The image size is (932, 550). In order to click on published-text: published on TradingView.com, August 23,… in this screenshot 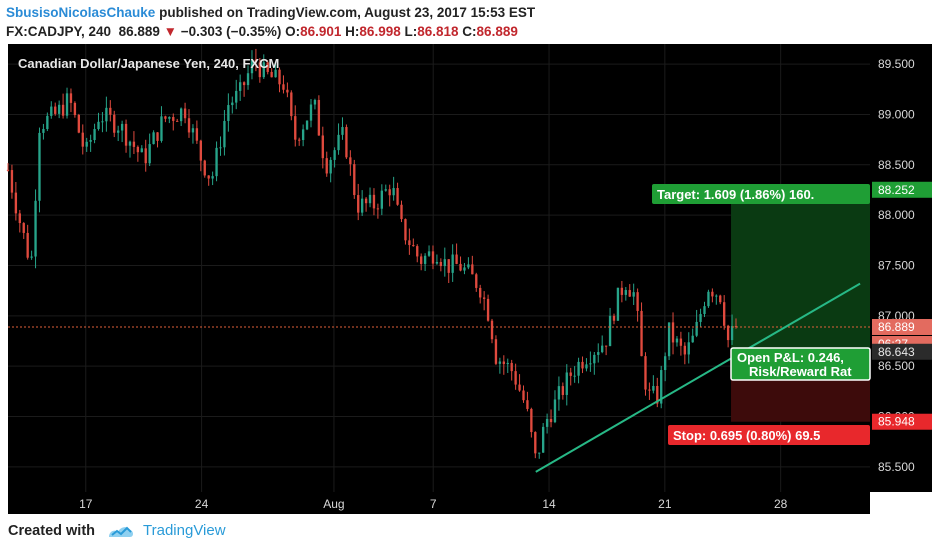, I will do `click(347, 12)`.